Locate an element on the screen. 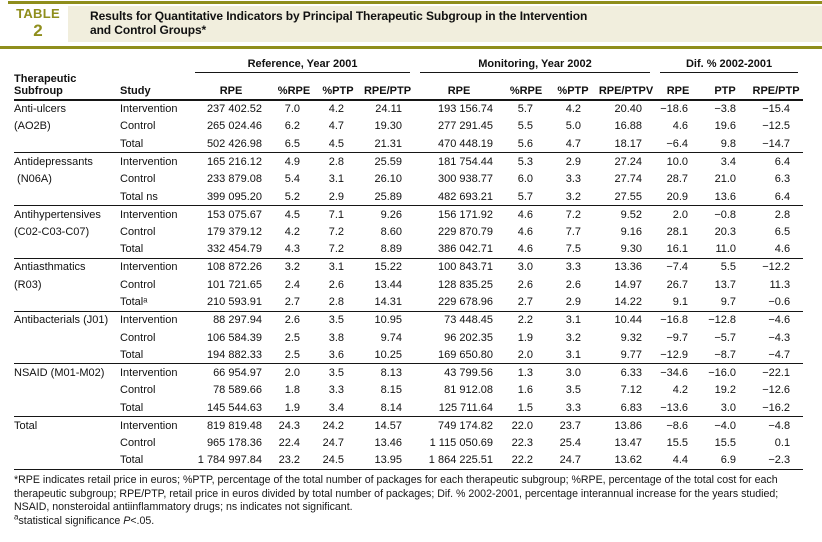 The height and width of the screenshot is (542, 822). value-cell: 179 379.12 is located at coordinates (234, 231).